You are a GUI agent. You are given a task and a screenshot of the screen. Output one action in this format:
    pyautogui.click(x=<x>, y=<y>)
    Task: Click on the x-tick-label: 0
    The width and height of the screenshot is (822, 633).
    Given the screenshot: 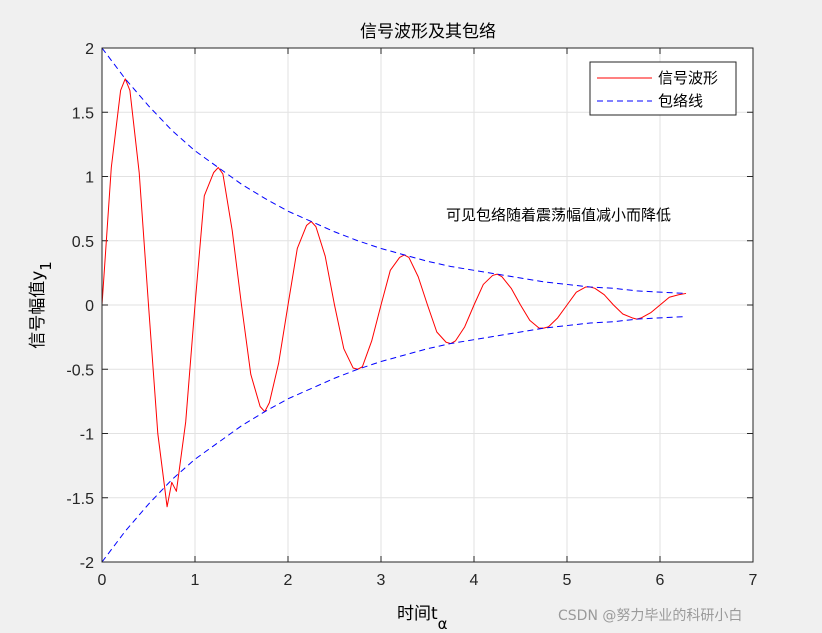 What is the action you would take?
    pyautogui.click(x=102, y=580)
    